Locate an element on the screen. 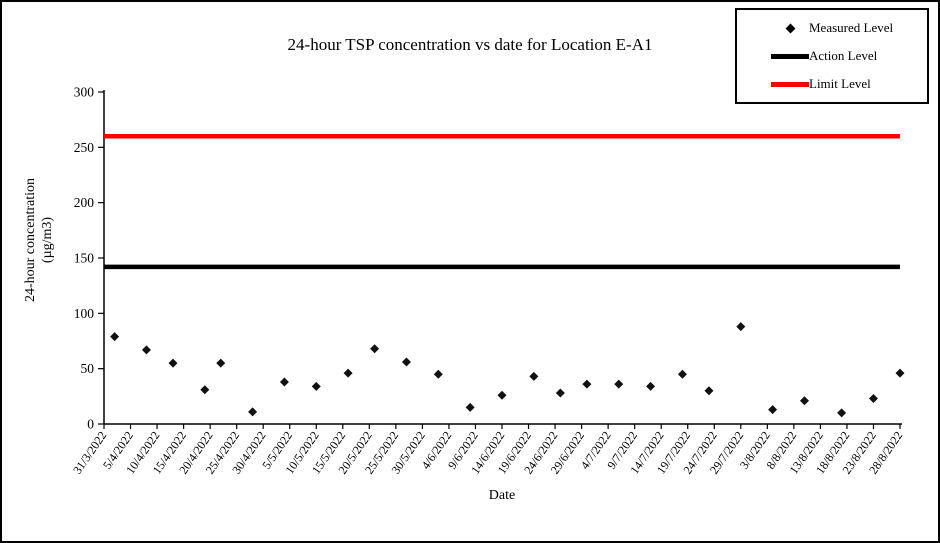 Image resolution: width=940 pixels, height=543 pixels. y-tick-label: 50 is located at coordinates (88, 368).